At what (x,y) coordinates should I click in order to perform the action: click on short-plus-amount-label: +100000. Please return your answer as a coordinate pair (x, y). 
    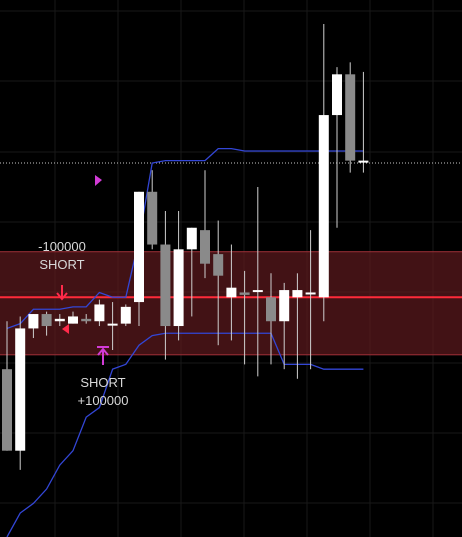
    Looking at the image, I should click on (103, 400).